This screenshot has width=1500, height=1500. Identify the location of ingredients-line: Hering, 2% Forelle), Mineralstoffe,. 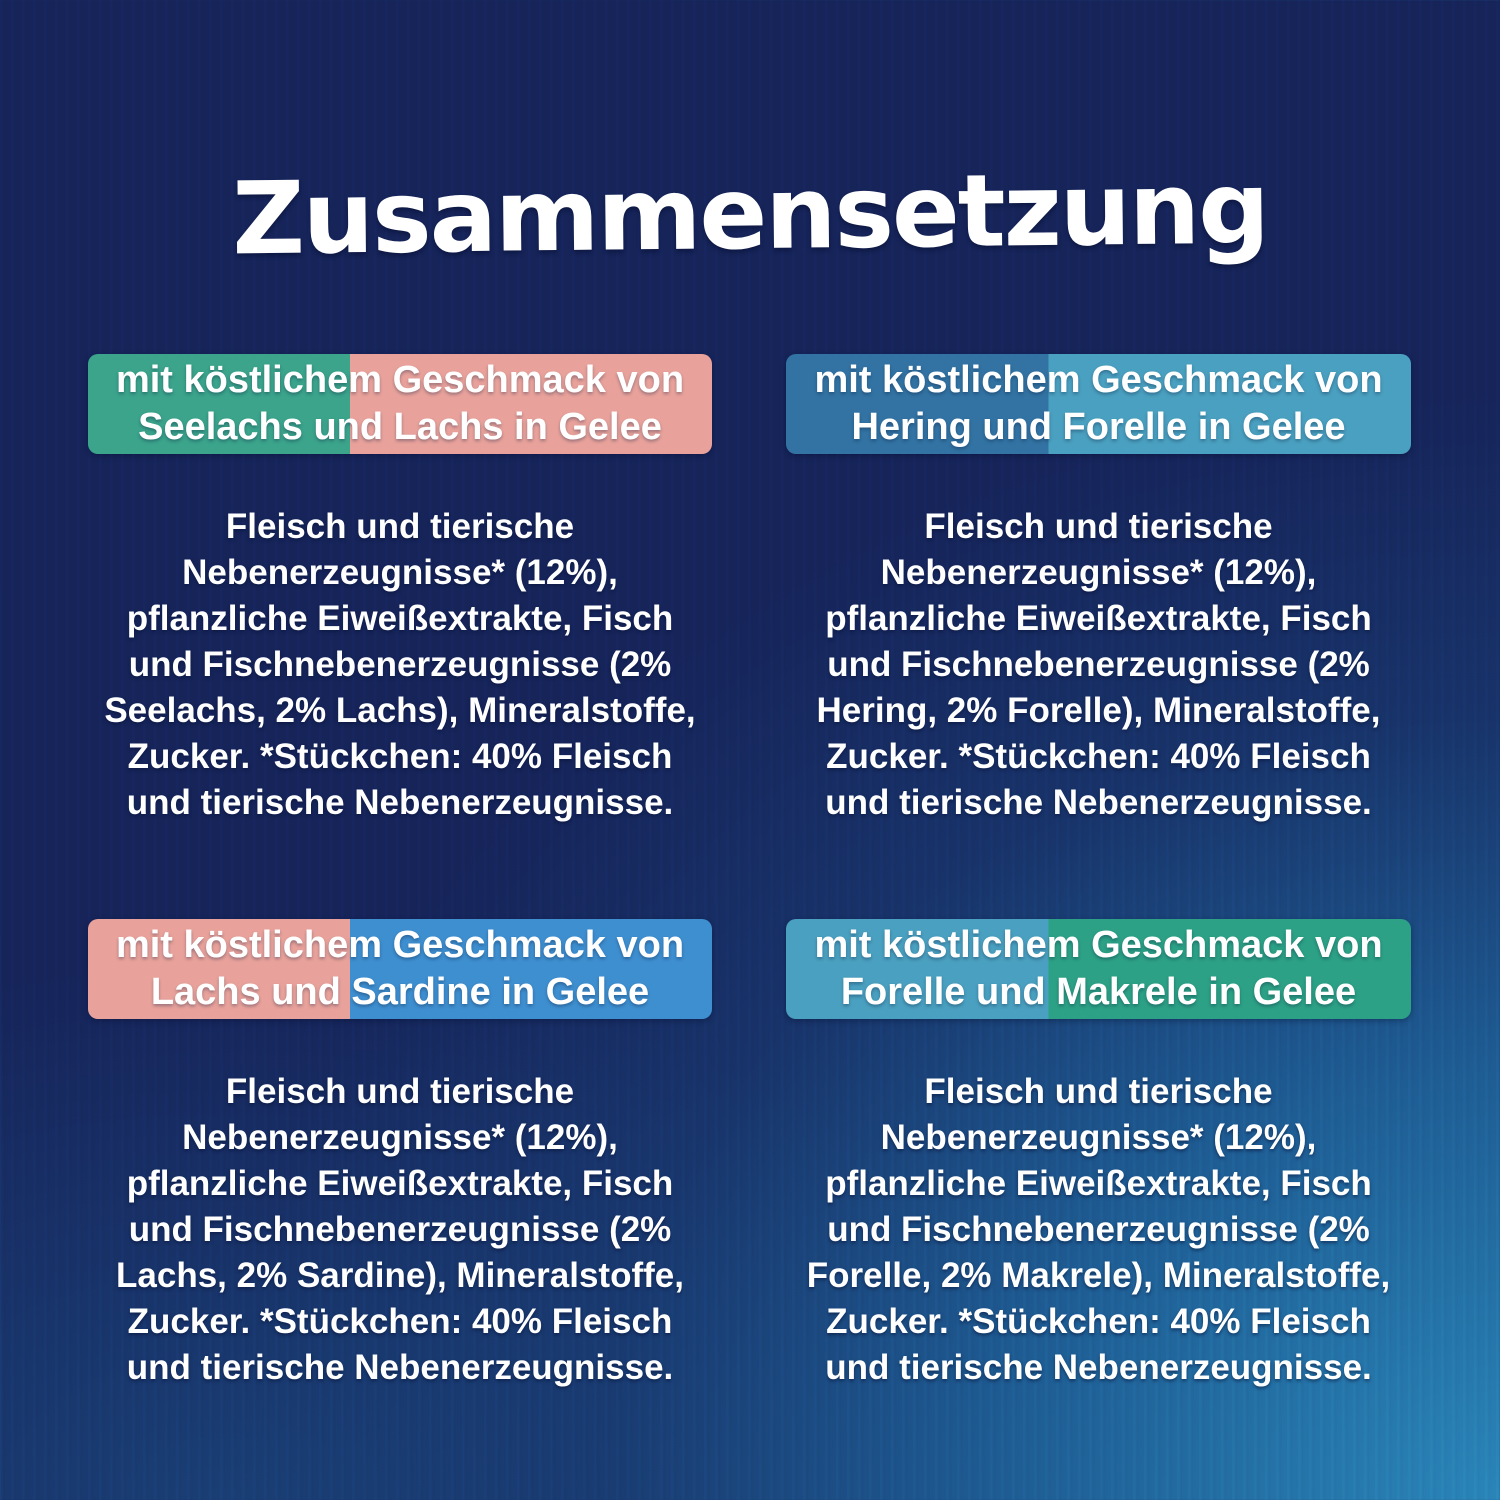
(1098, 710).